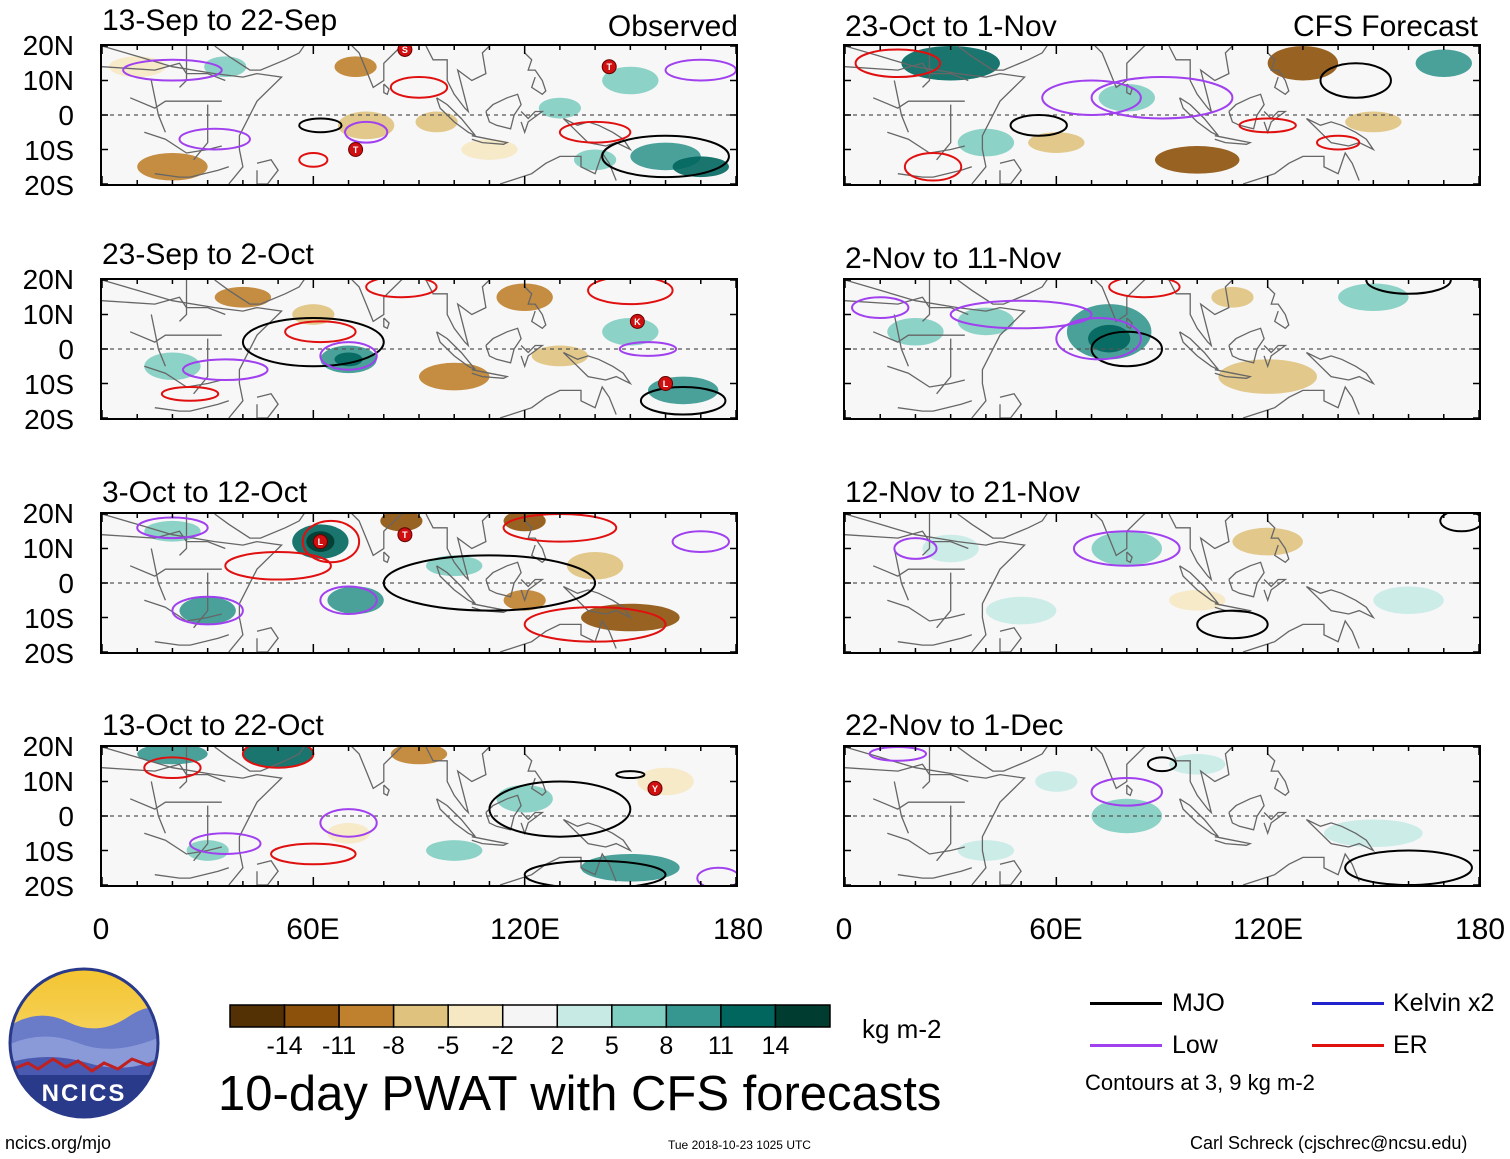 The width and height of the screenshot is (1510, 1159). What do you see at coordinates (213, 725) in the screenshot?
I see `panel-title-obs-4: 13-Oct to 22-Oct` at bounding box center [213, 725].